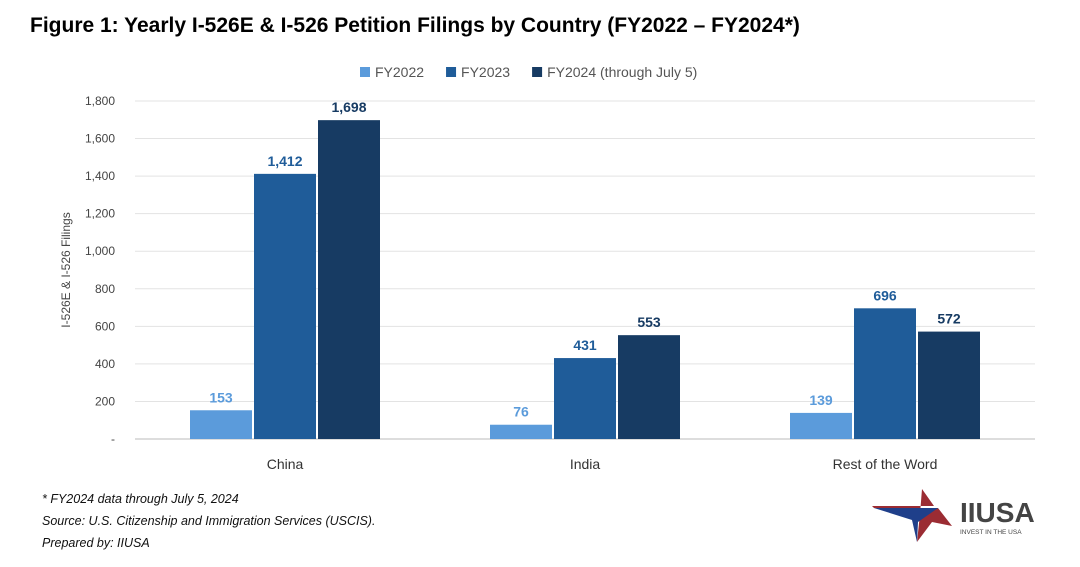 This screenshot has height=567, width=1080. Describe the element at coordinates (113, 439) in the screenshot. I see `y-tick-label: -` at that location.